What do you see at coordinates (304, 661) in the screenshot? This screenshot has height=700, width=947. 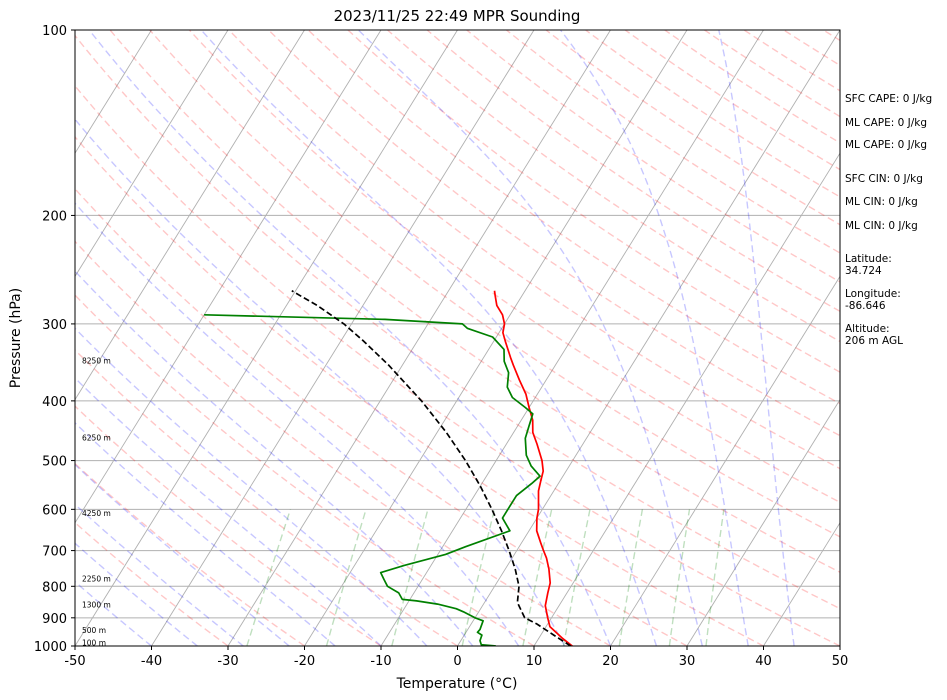 I see `x-tick-label: -20` at bounding box center [304, 661].